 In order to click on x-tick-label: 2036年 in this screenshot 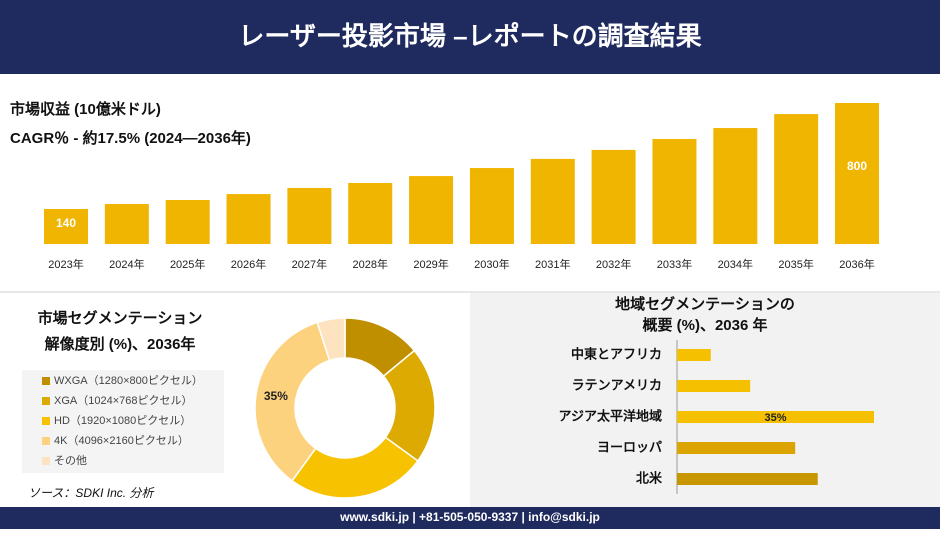, I will do `click(856, 264)`.